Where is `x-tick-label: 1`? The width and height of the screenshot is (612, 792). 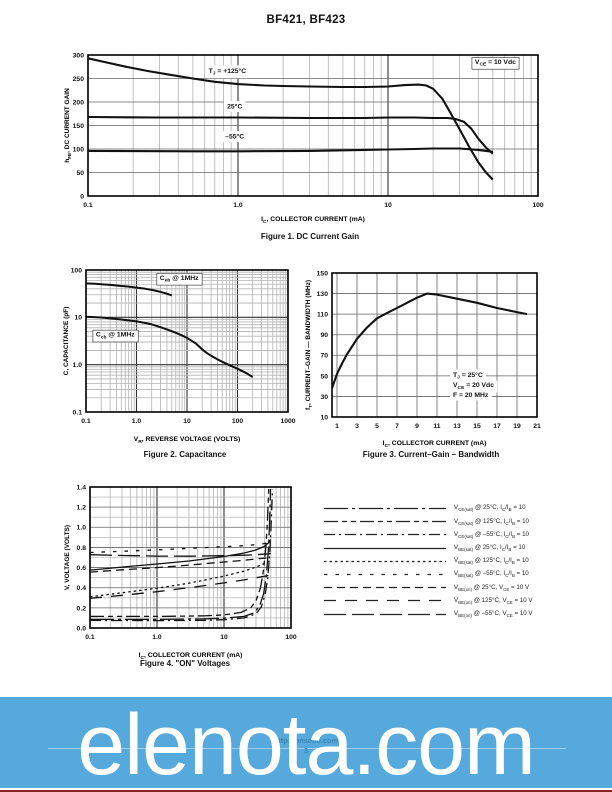
x-tick-label: 1 is located at coordinates (337, 426).